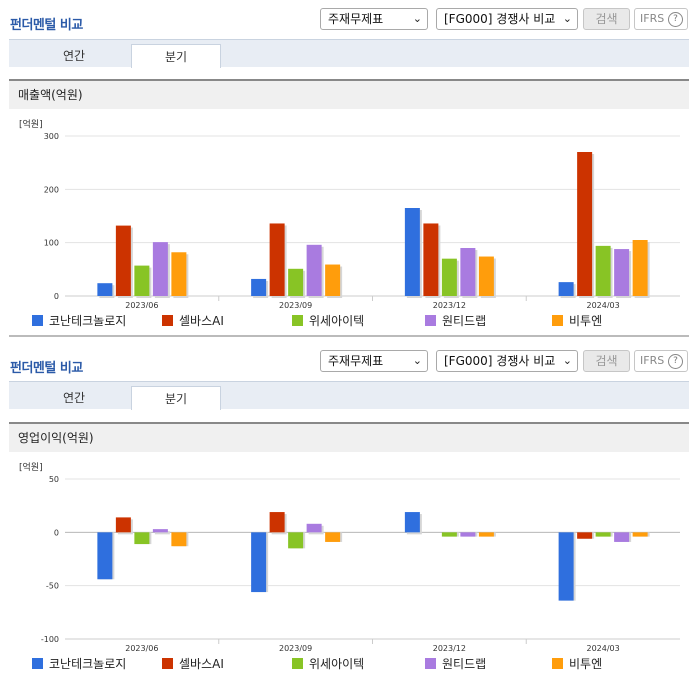  What do you see at coordinates (603, 304) in the screenshot?
I see `x-tick-label: 2024/03` at bounding box center [603, 304].